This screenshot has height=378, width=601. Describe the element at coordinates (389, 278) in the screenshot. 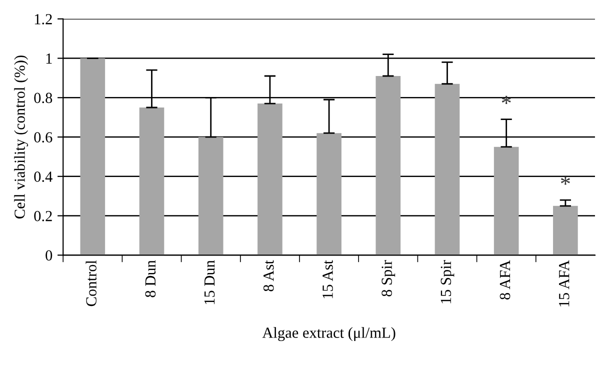

I see `x-tick-label: 8 Spir` at that location.